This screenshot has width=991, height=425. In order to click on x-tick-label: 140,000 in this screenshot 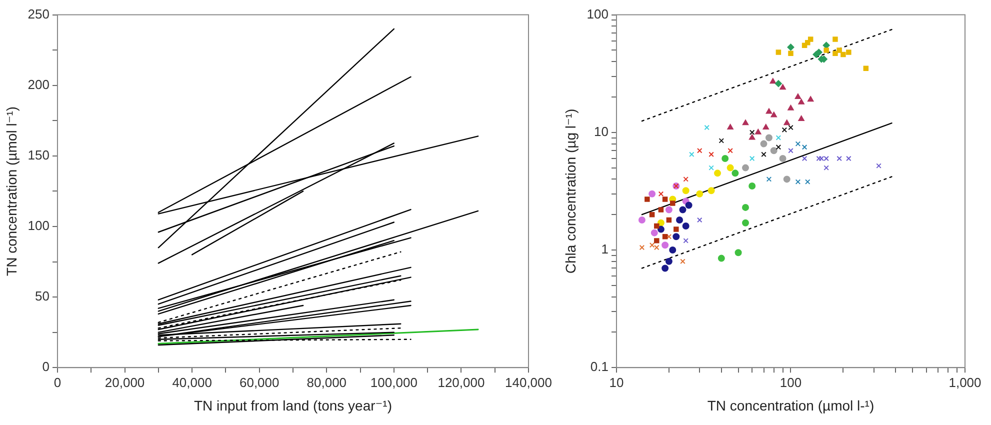, I will do `click(528, 382)`.